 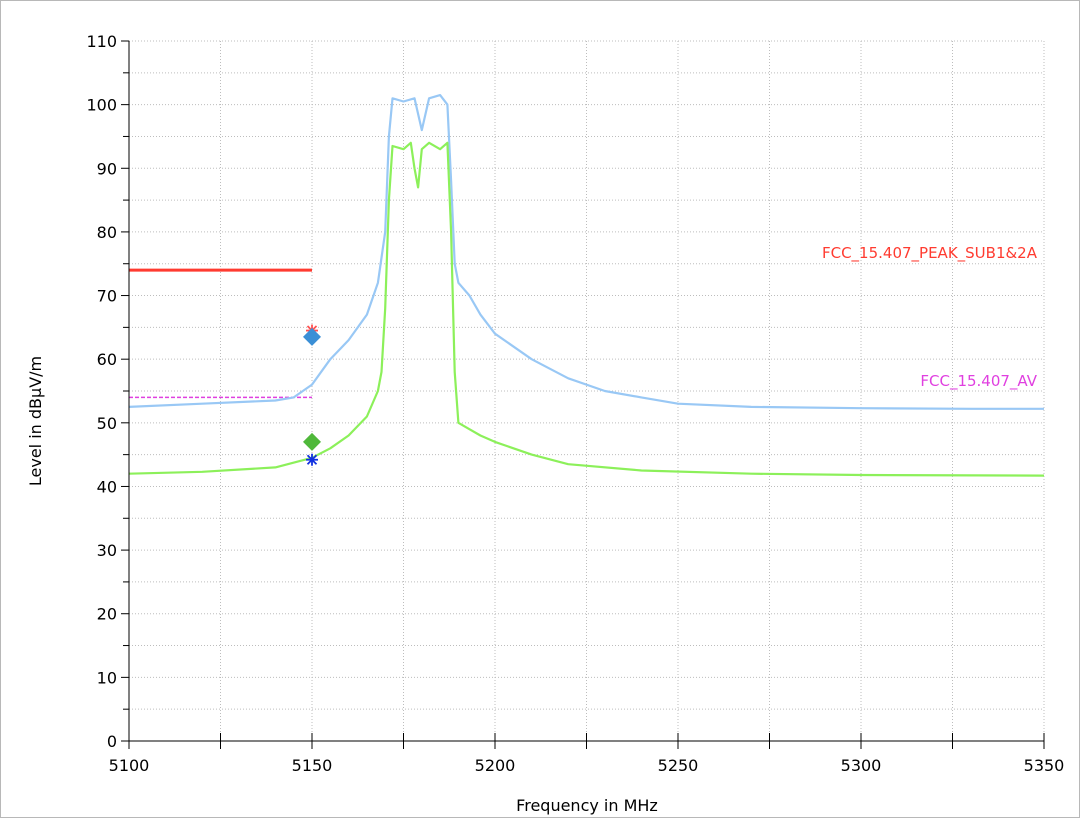 What do you see at coordinates (101, 41) in the screenshot?
I see `y-tick-label: 110` at bounding box center [101, 41].